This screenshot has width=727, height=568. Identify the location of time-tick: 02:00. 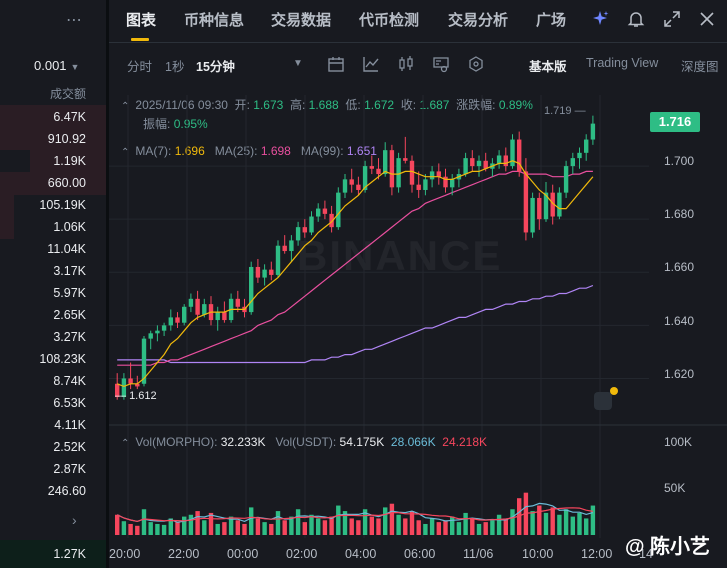
(302, 554).